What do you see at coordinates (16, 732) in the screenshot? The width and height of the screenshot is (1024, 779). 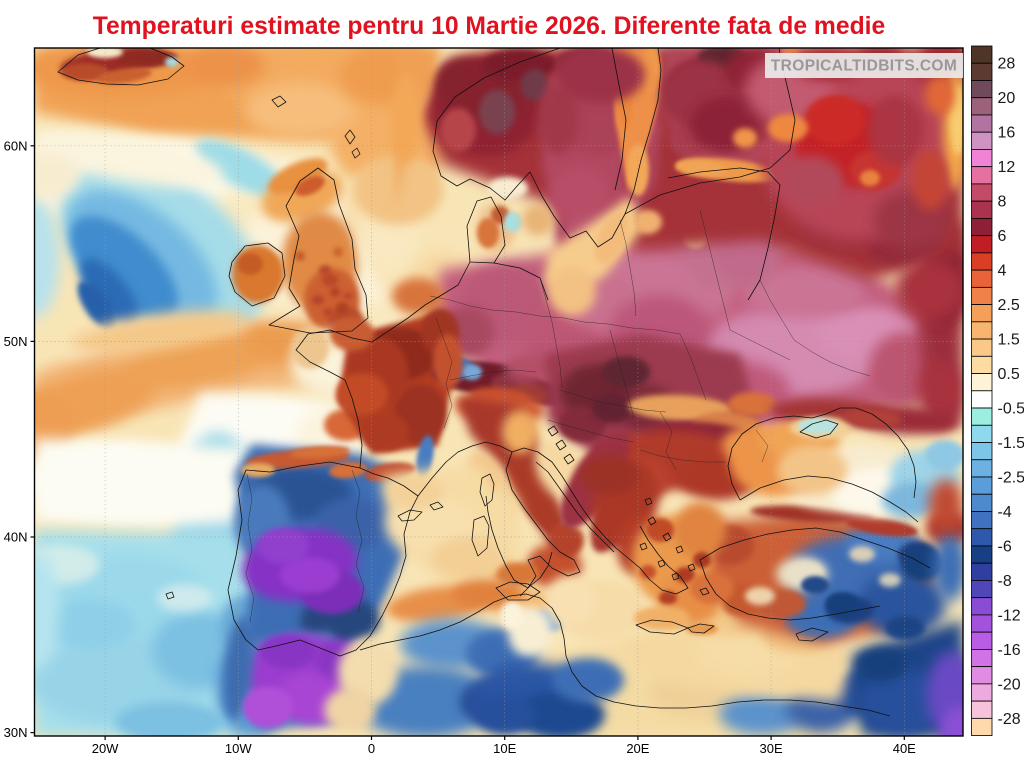 I see `svg-text: 30N` at bounding box center [16, 732].